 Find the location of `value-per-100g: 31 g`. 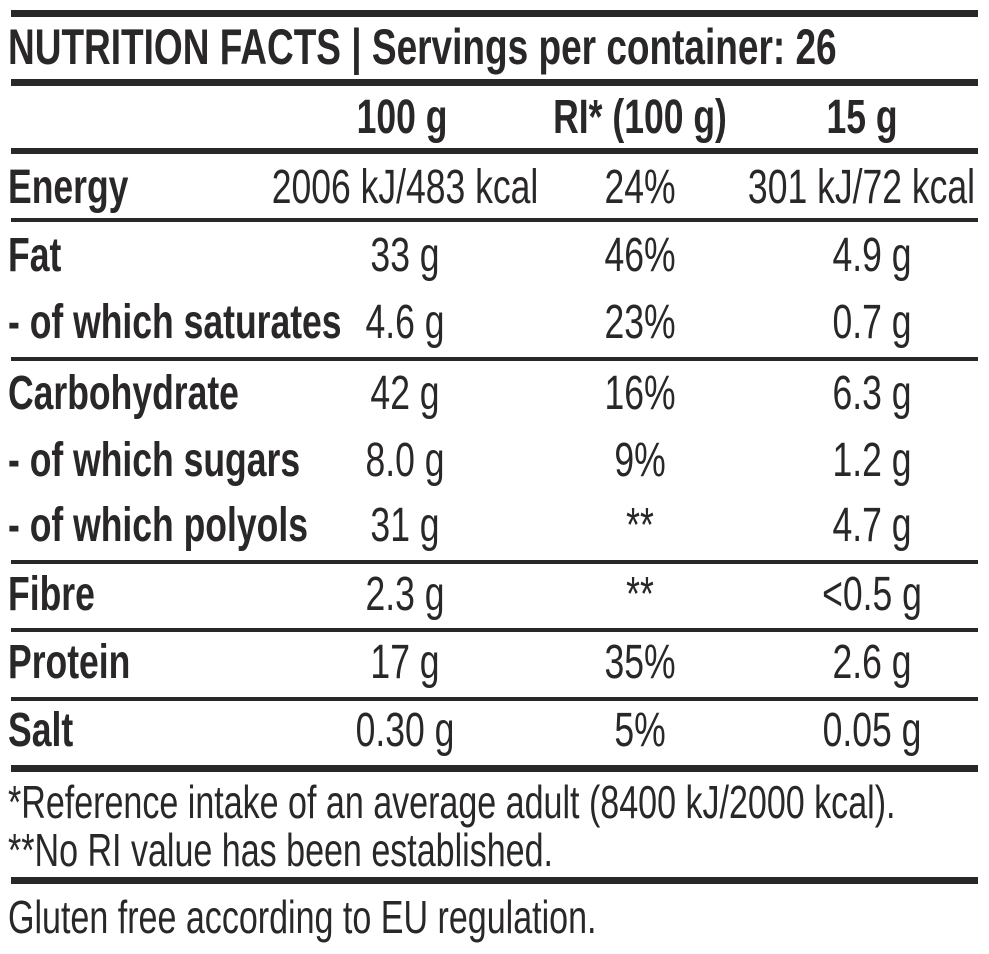

value-per-100g: 31 g is located at coordinates (405, 525).